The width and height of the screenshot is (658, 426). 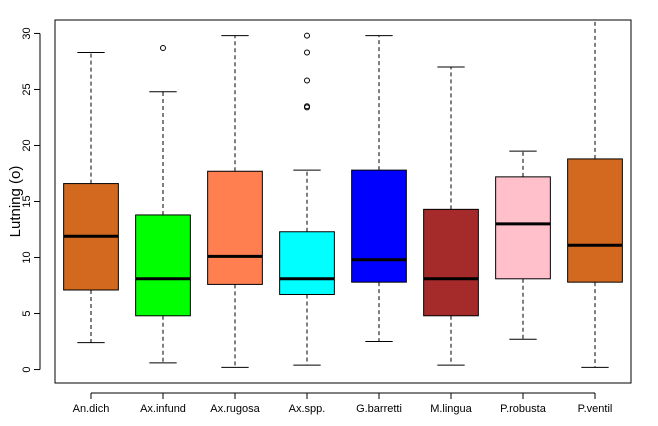 I want to click on box-group-ax-spp, so click(x=307, y=199).